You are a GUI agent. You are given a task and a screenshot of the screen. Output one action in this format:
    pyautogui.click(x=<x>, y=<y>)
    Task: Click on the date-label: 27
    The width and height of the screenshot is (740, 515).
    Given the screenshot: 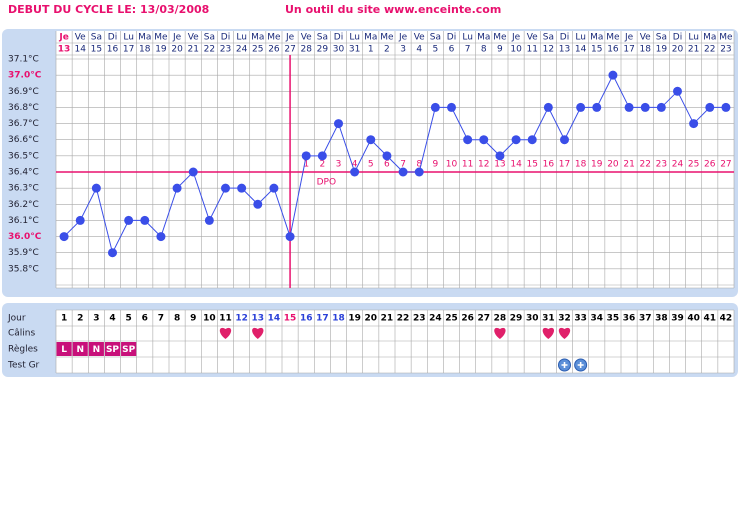 What is the action you would take?
    pyautogui.click(x=289, y=50)
    